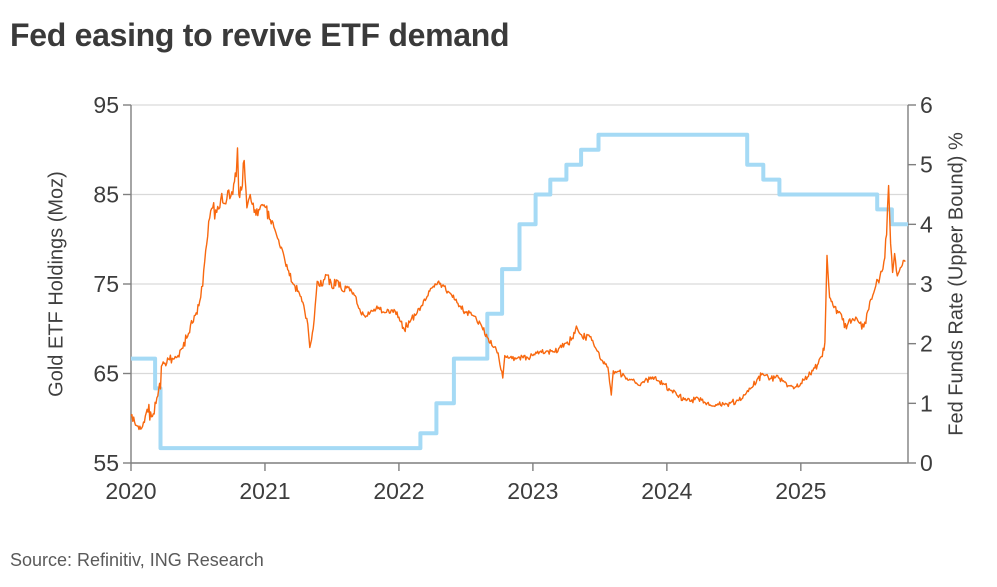 The height and width of the screenshot is (587, 997). What do you see at coordinates (398, 491) in the screenshot?
I see `x-tick-label: 2022` at bounding box center [398, 491].